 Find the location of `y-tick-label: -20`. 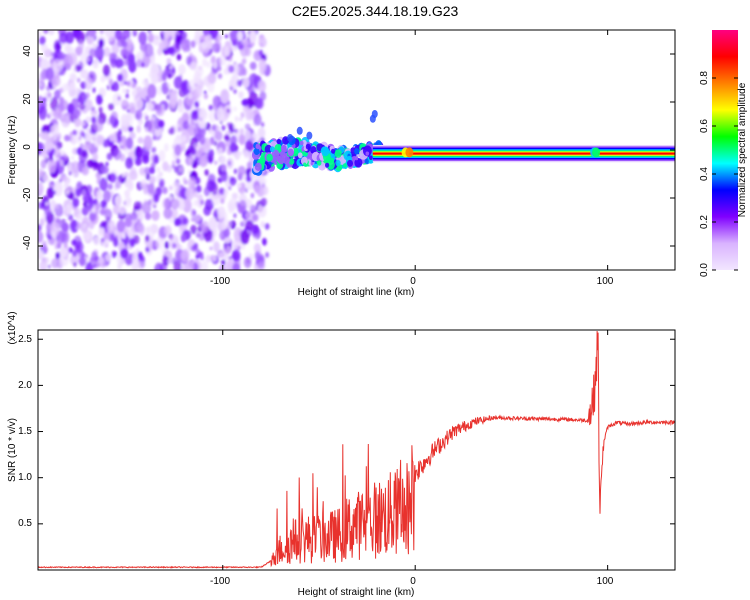

y-tick-label: -20 is located at coordinates (27, 194).